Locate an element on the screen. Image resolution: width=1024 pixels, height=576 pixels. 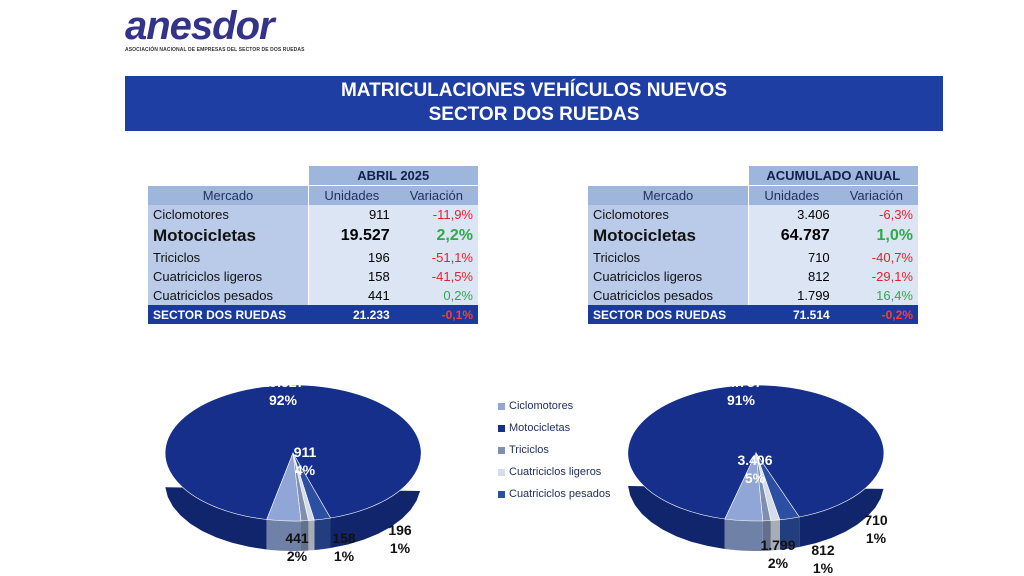
pie-value-label: 3.406 is located at coordinates (754, 460).